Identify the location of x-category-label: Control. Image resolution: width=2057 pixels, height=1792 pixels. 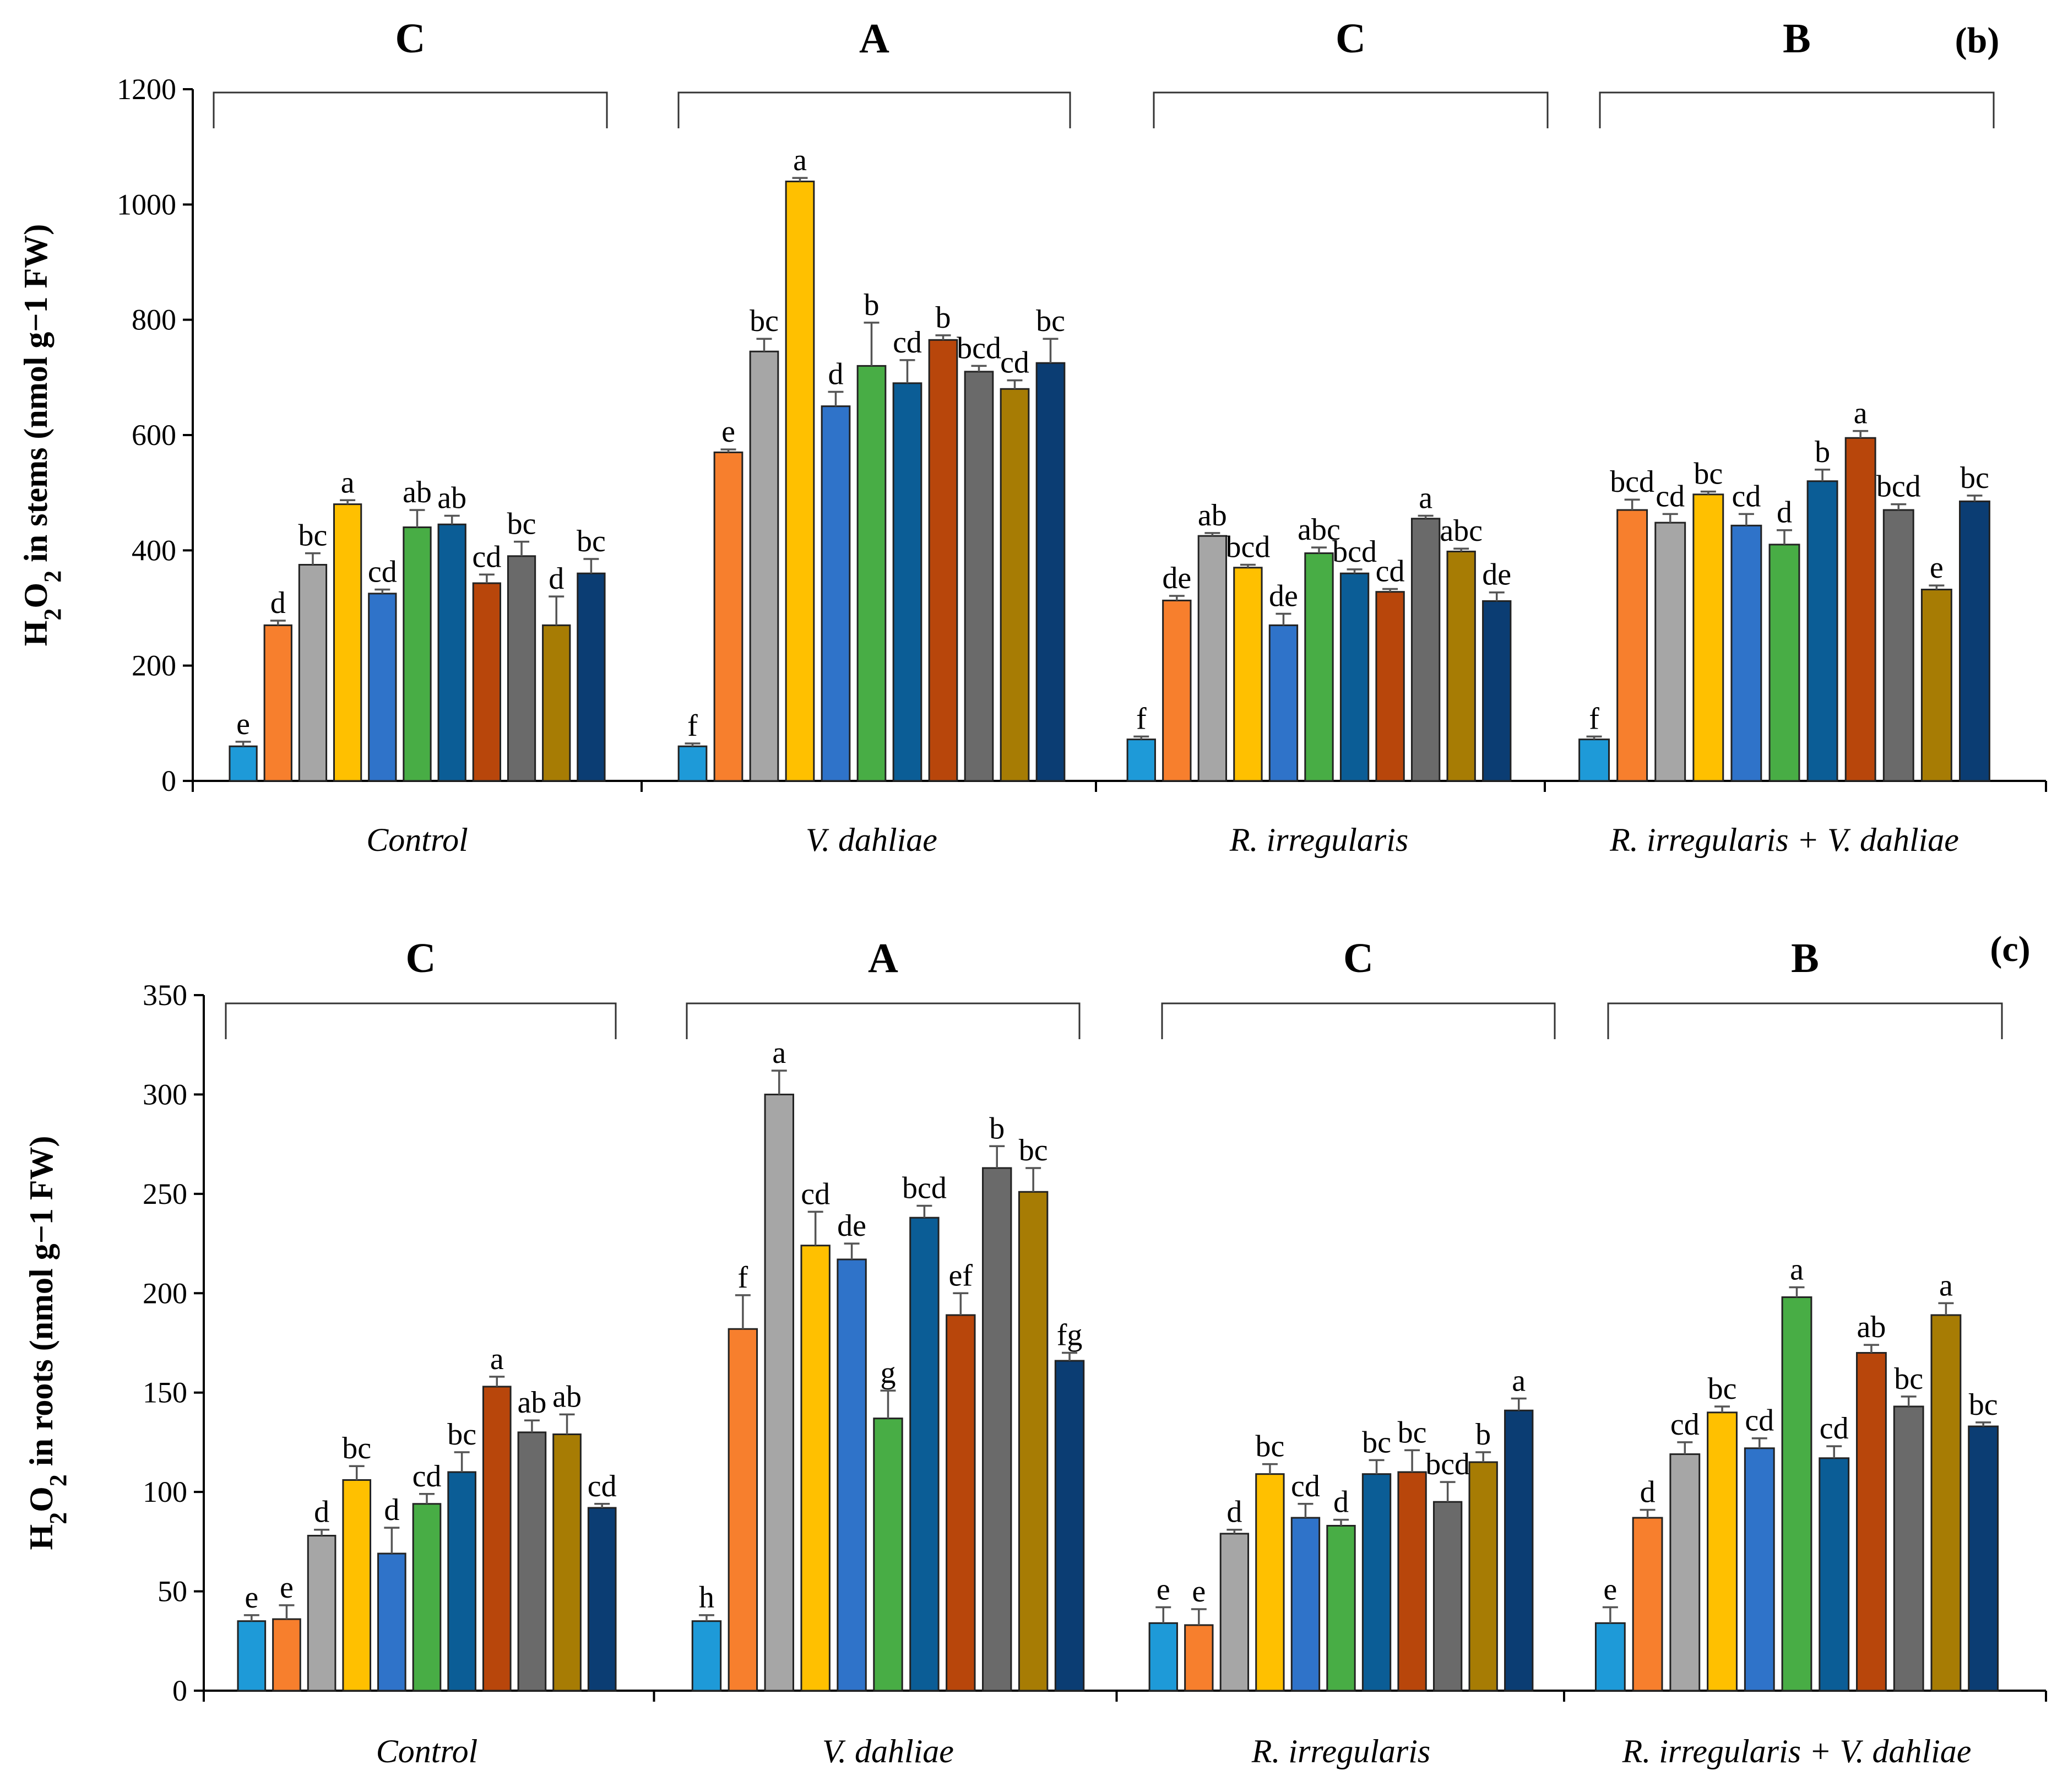
(417, 840).